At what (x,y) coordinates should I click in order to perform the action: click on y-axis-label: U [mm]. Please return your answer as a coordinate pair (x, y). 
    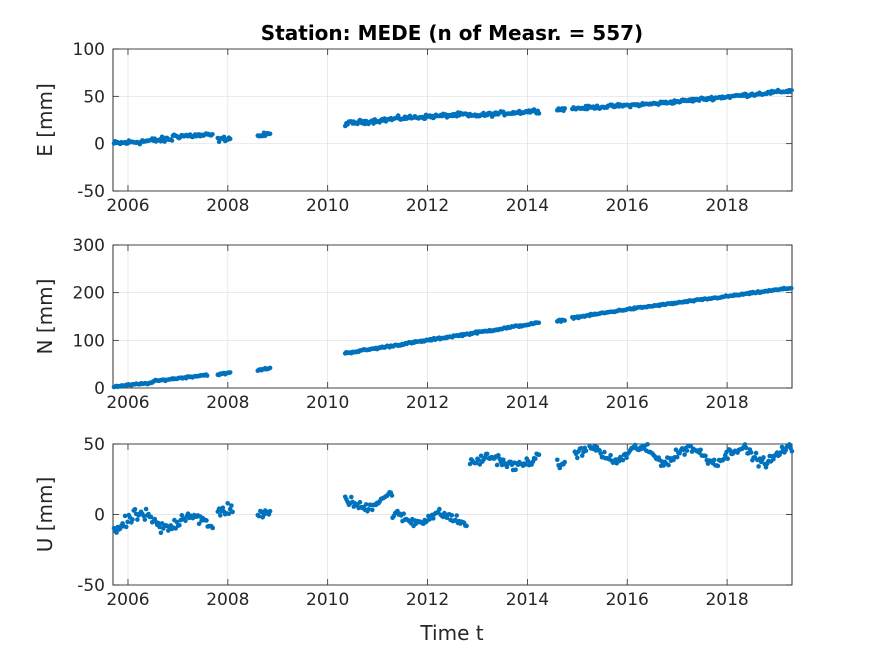
    Looking at the image, I should click on (45, 515).